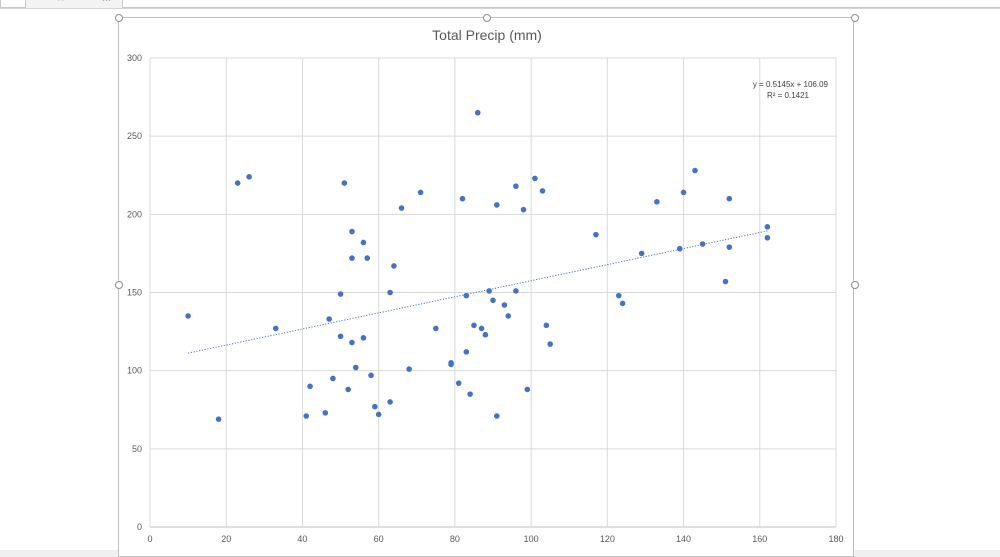  I want to click on insert-function-icon: fx, so click(106, 2).